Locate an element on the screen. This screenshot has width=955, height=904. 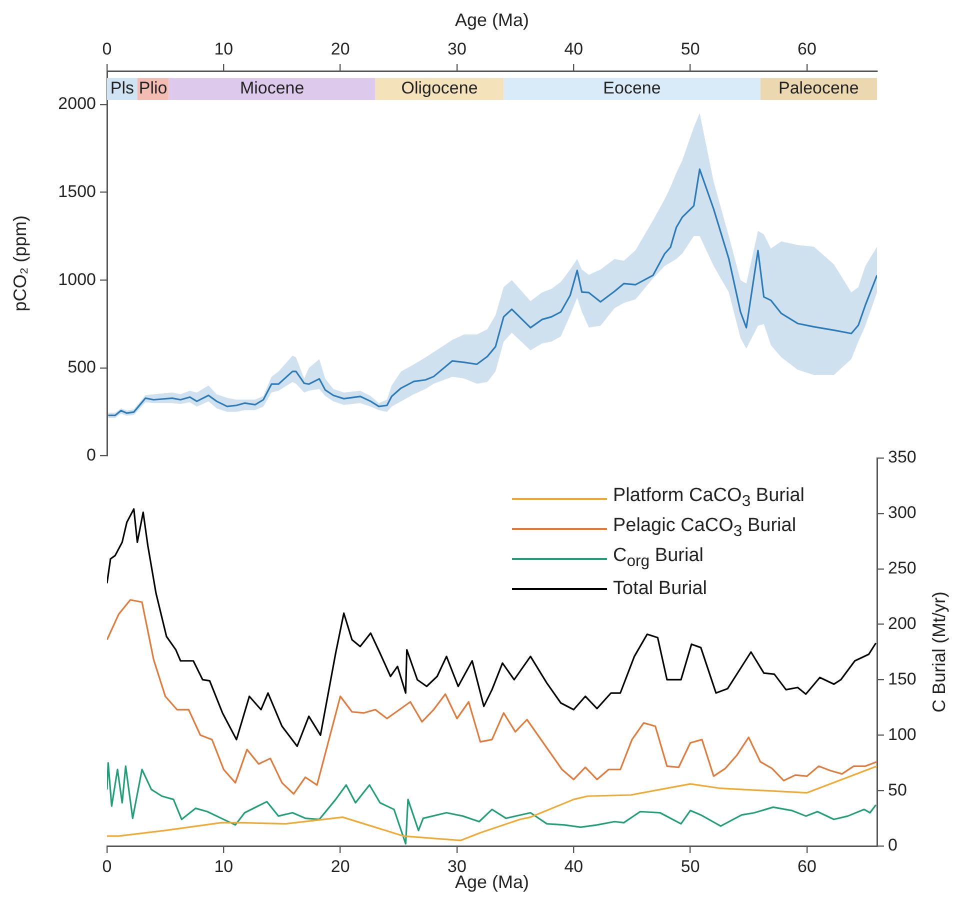
y-axis-title: C Burial (Mt/yr) is located at coordinates (938, 652).